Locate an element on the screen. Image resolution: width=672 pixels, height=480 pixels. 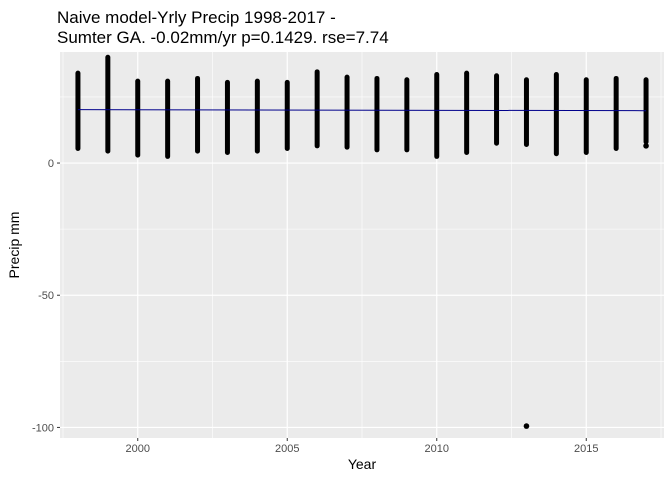
x-tick-label: 2000 is located at coordinates (138, 449).